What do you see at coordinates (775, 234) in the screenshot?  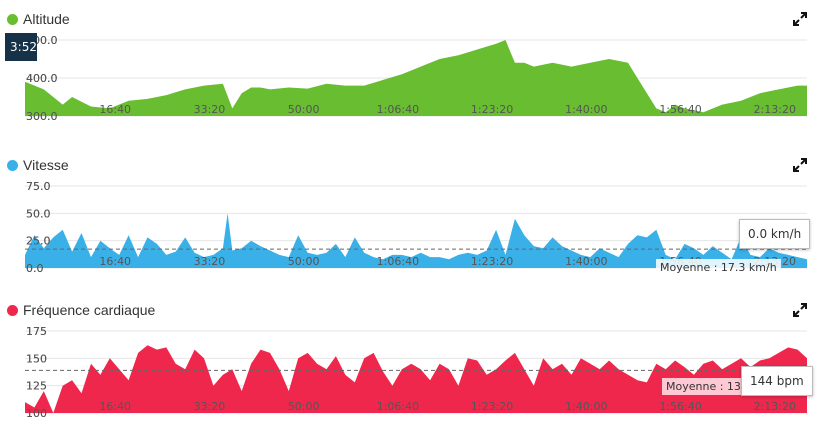 I see `speed-tooltip: 0.0 km/h` at bounding box center [775, 234].